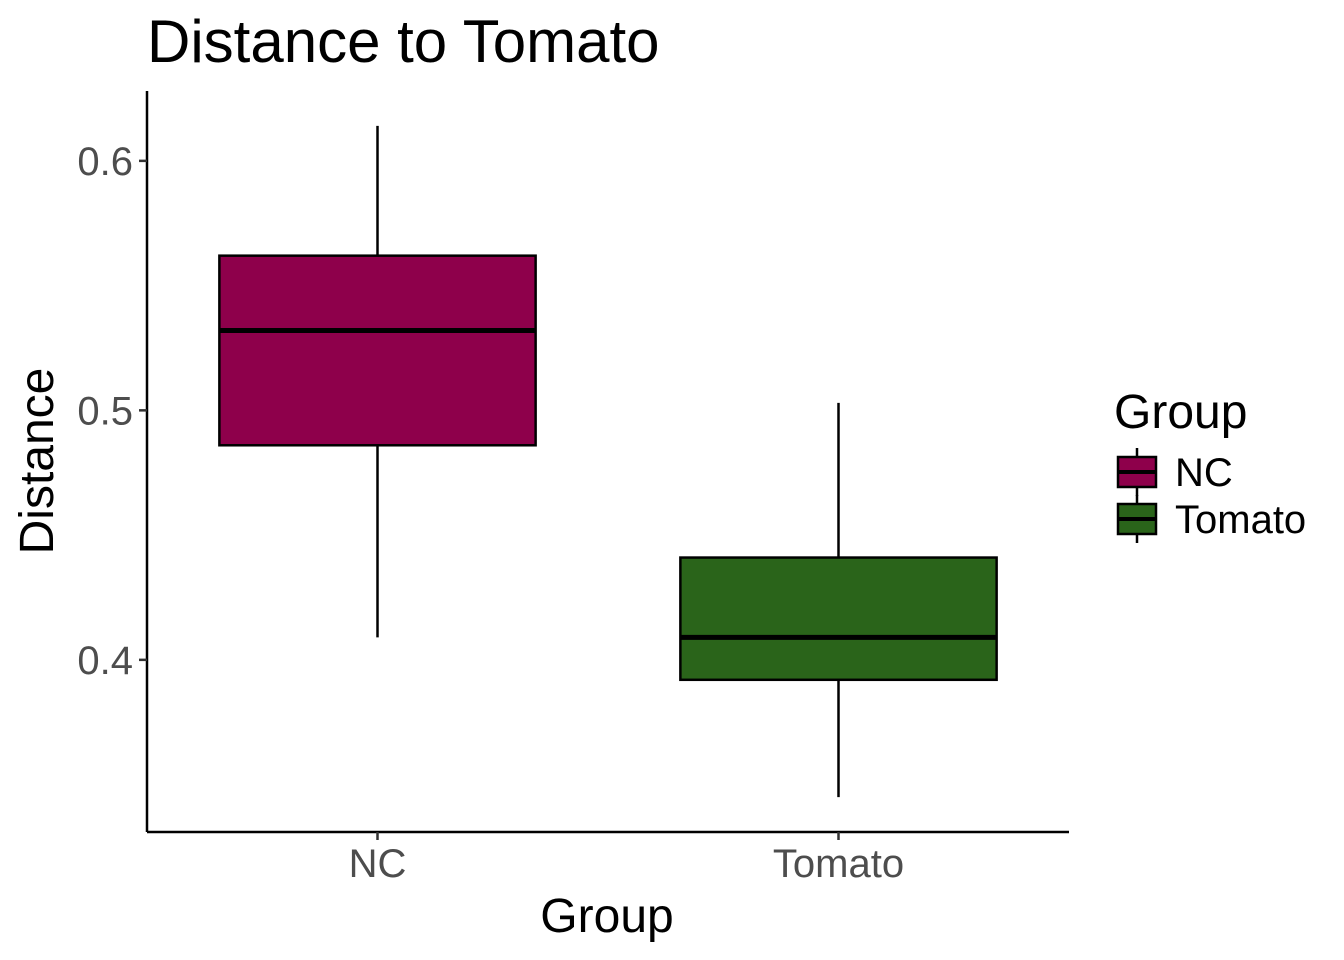  What do you see at coordinates (1240, 520) in the screenshot?
I see `legend-label: Tomato` at bounding box center [1240, 520].